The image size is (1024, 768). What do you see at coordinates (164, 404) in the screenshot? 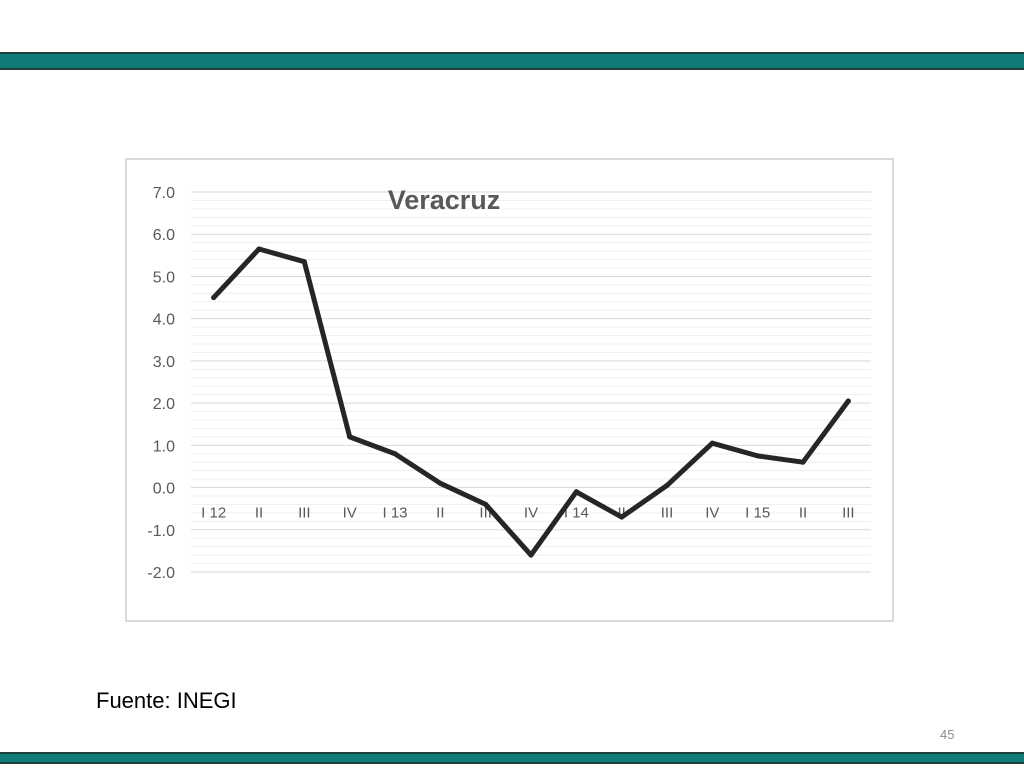
I see `y-tick-label: 2.0` at bounding box center [164, 404].